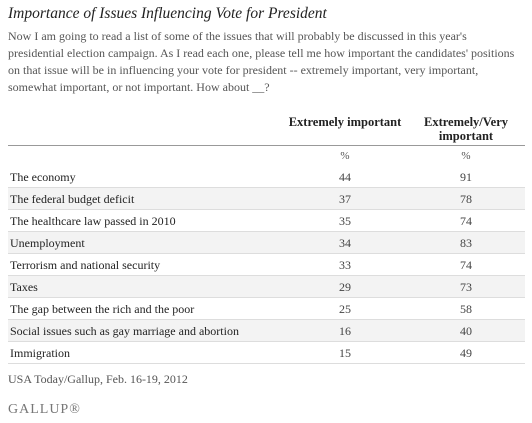  Describe the element at coordinates (93, 221) in the screenshot. I see `row-label: The healthcare law passed in 2010` at that location.